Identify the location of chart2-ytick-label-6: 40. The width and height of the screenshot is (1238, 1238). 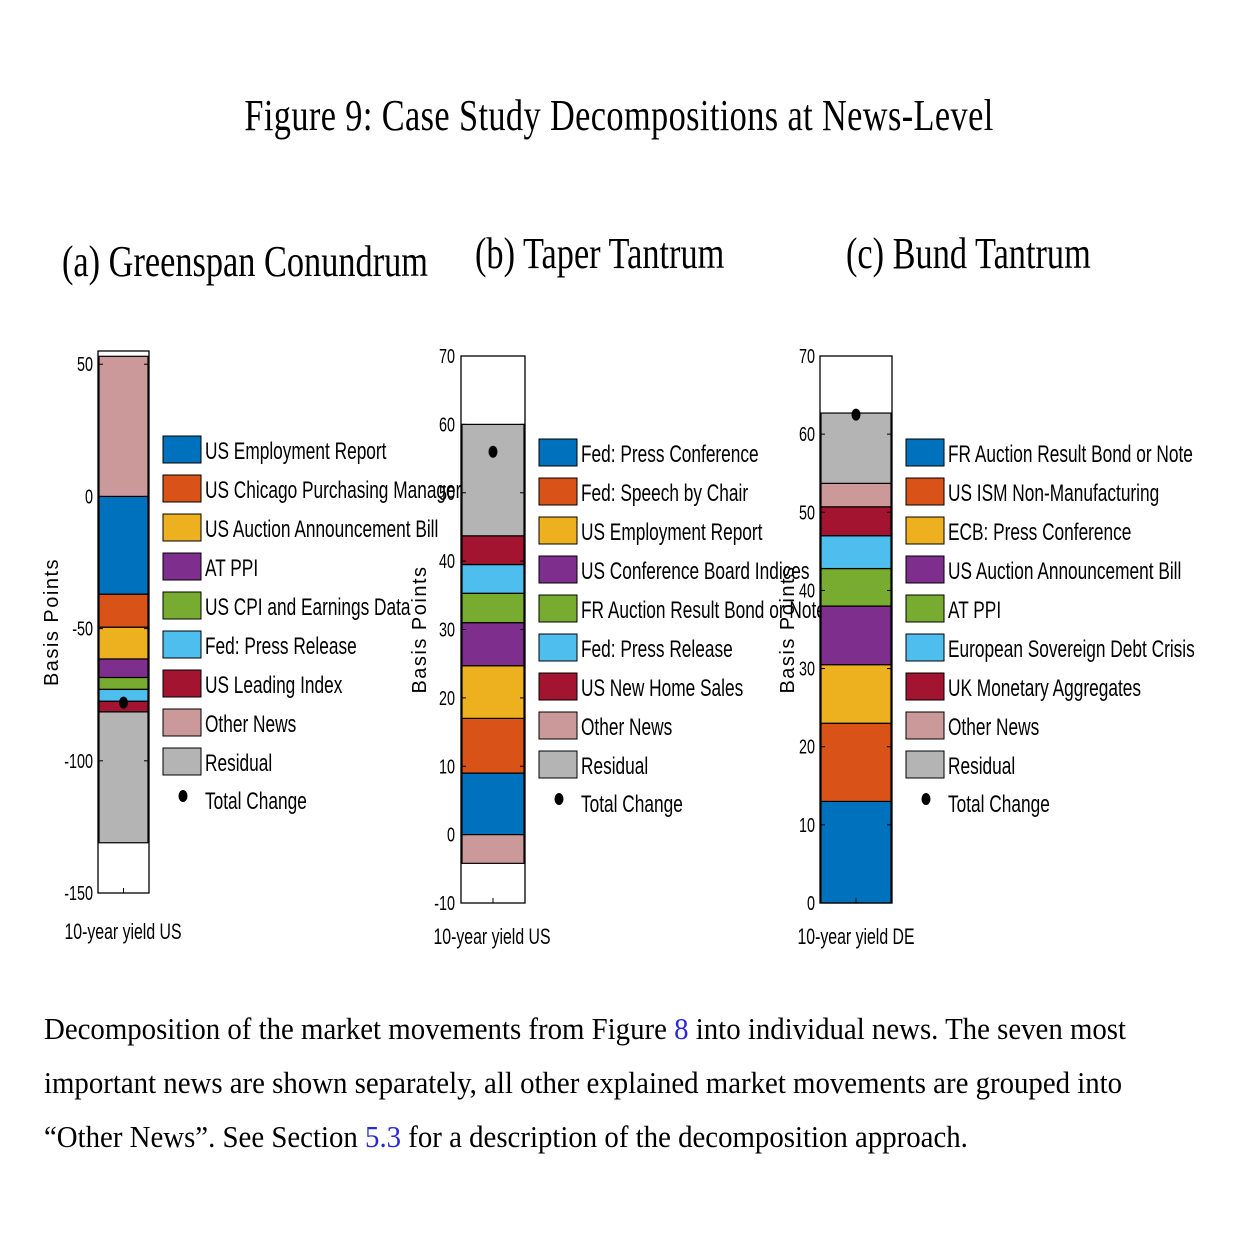
(447, 561).